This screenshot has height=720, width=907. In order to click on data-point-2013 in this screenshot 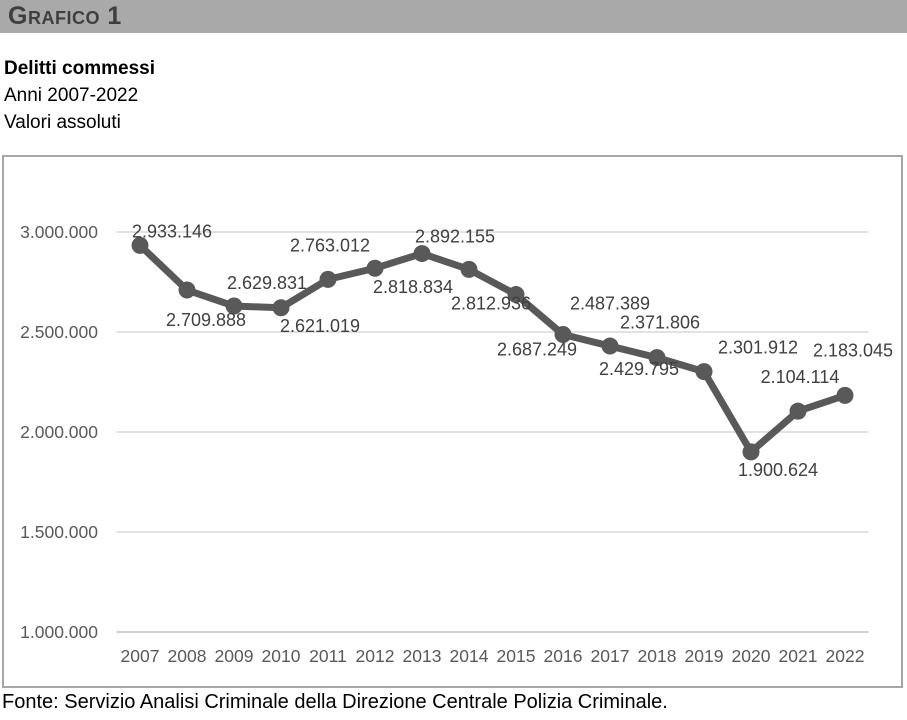, I will do `click(422, 254)`.